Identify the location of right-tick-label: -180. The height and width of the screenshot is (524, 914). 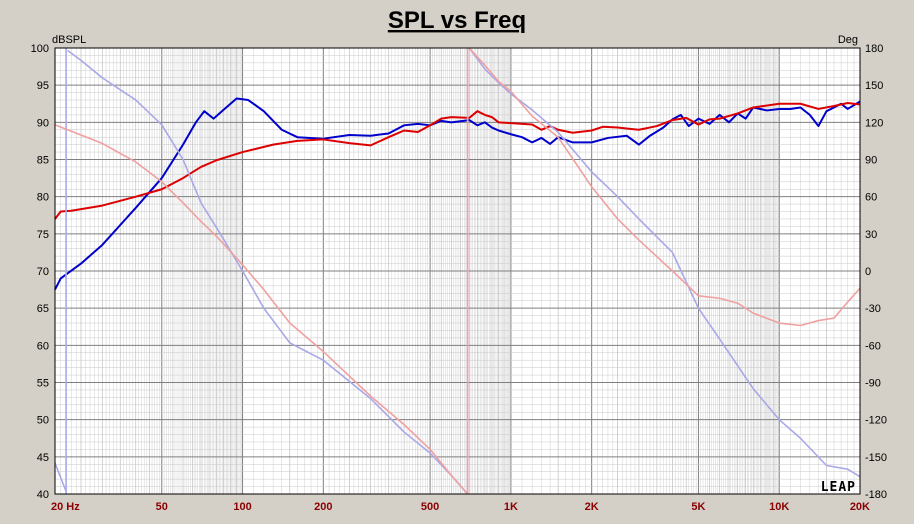
(876, 495).